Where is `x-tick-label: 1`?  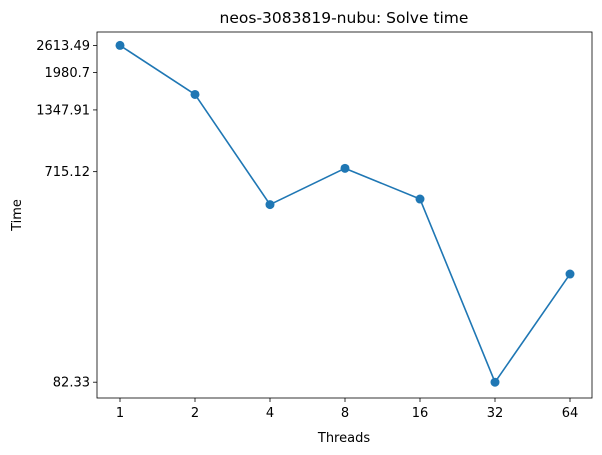 x-tick-label: 1 is located at coordinates (120, 413).